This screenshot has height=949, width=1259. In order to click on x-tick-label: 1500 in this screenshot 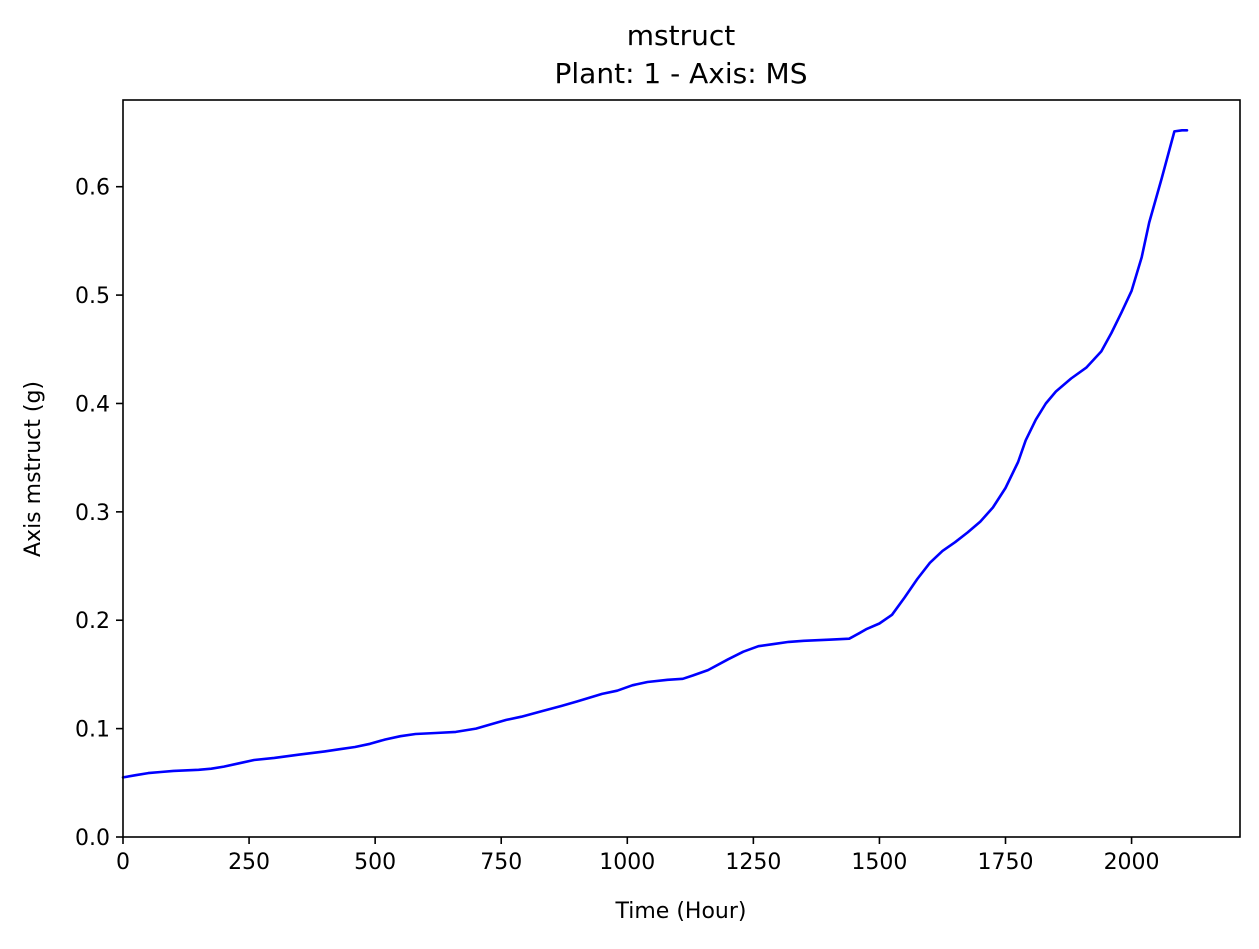, I will do `click(879, 862)`.